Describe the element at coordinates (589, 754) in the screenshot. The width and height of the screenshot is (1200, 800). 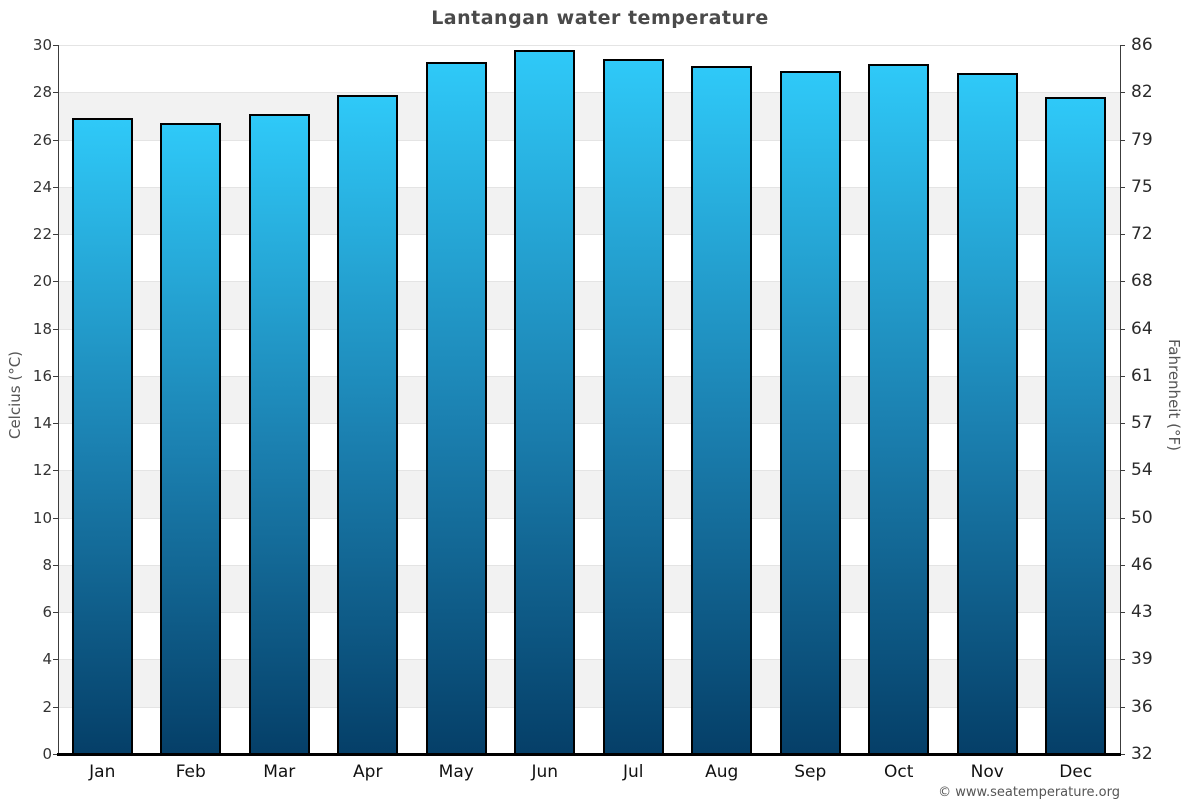
I see `x-axis-line` at that location.